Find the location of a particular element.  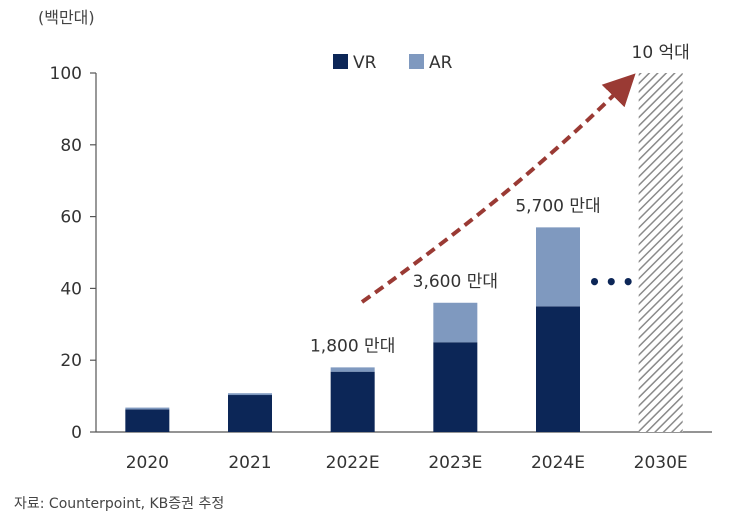

legend-label-ar: AR is located at coordinates (441, 63).